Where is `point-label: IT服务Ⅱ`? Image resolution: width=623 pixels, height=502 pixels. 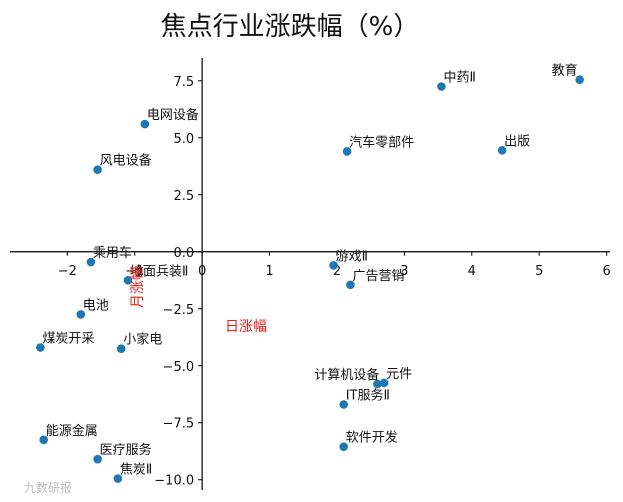 point-label: IT服务Ⅱ is located at coordinates (368, 396).